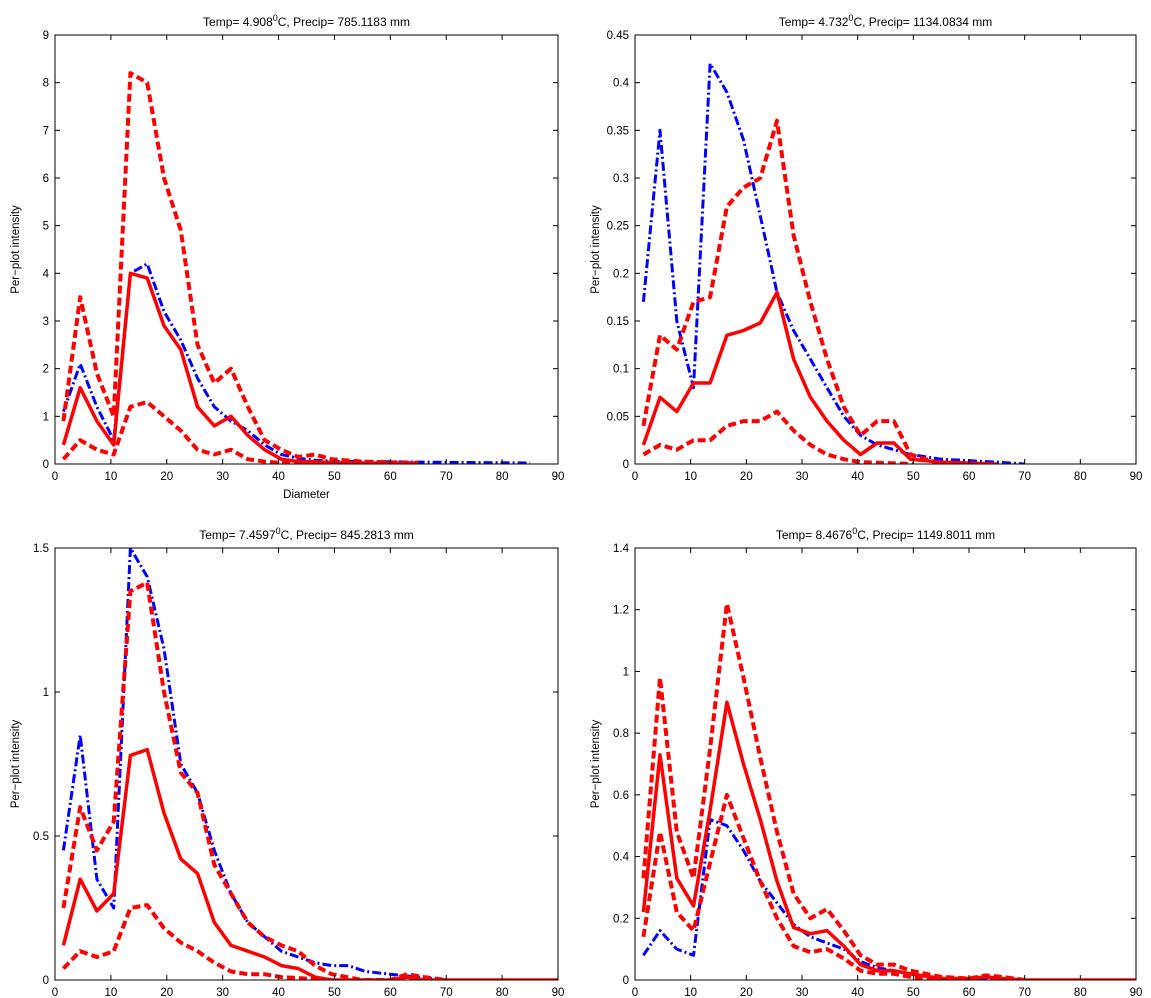  What do you see at coordinates (306, 21) in the screenshot?
I see `chart-title: Temp= 4.9080C, Precip= 785.1183 mm` at bounding box center [306, 21].